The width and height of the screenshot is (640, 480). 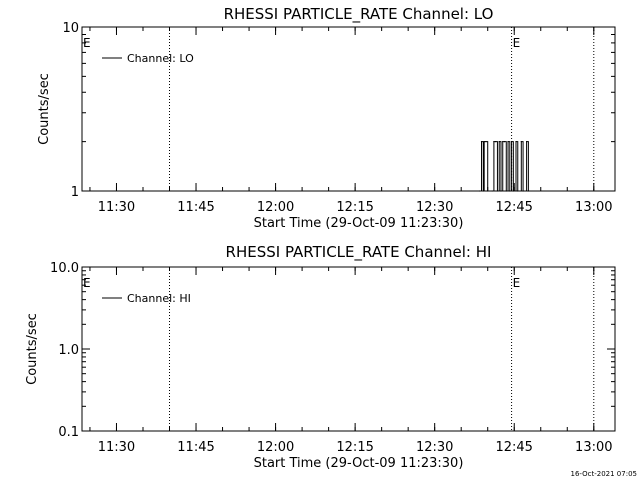 I want to click on y-tick-label: 1, so click(x=75, y=192).